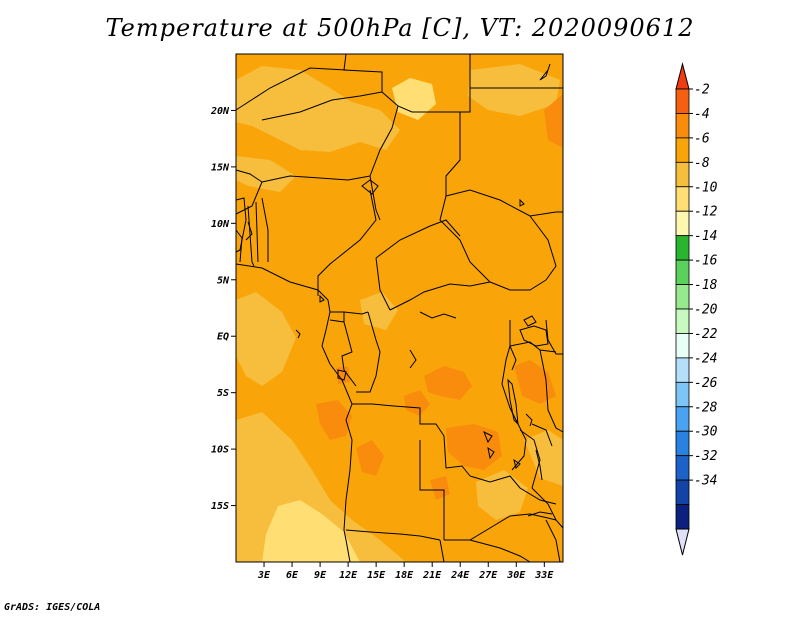  Describe the element at coordinates (530, 321) in the screenshot. I see `border-uganda-lake` at that location.